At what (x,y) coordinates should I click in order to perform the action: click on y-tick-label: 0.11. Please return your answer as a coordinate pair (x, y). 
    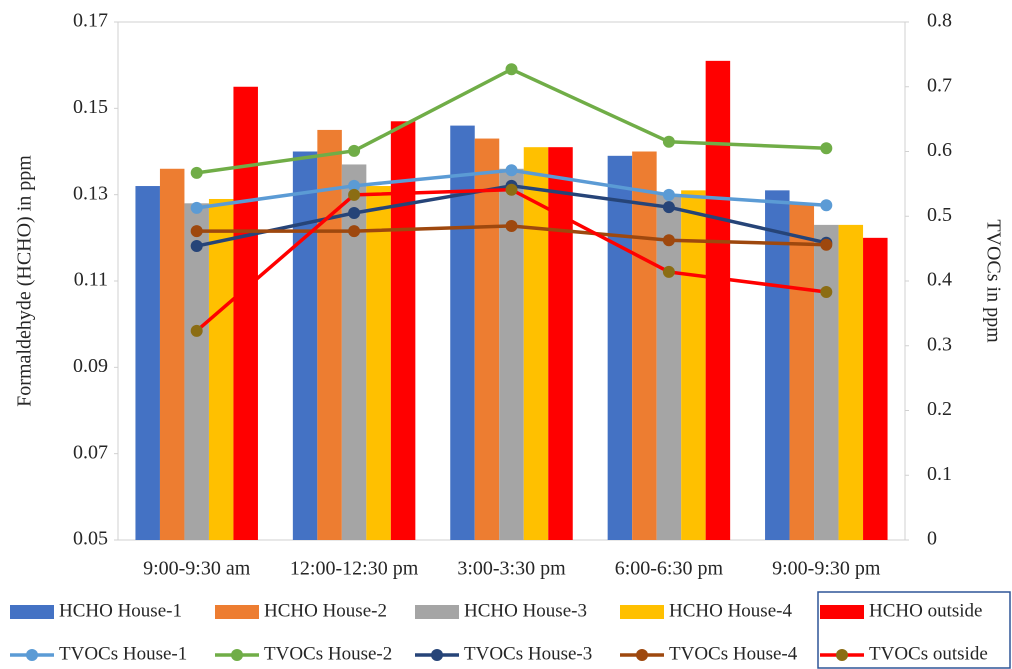
    Looking at the image, I should click on (91, 280).